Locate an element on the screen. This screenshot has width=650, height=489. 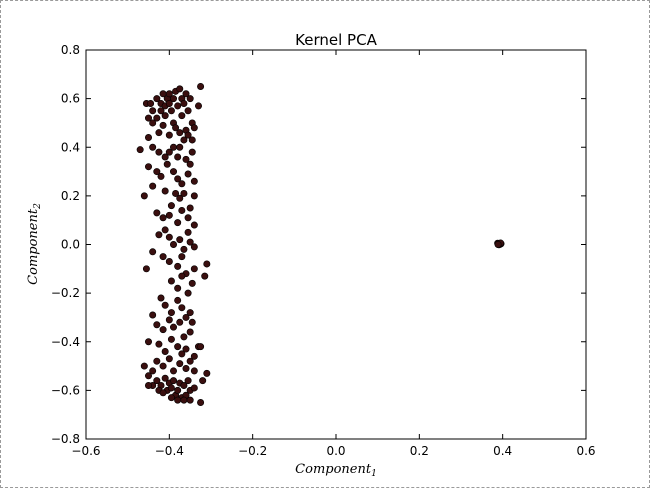
x-axis-label-main: Component is located at coordinates (333, 469).